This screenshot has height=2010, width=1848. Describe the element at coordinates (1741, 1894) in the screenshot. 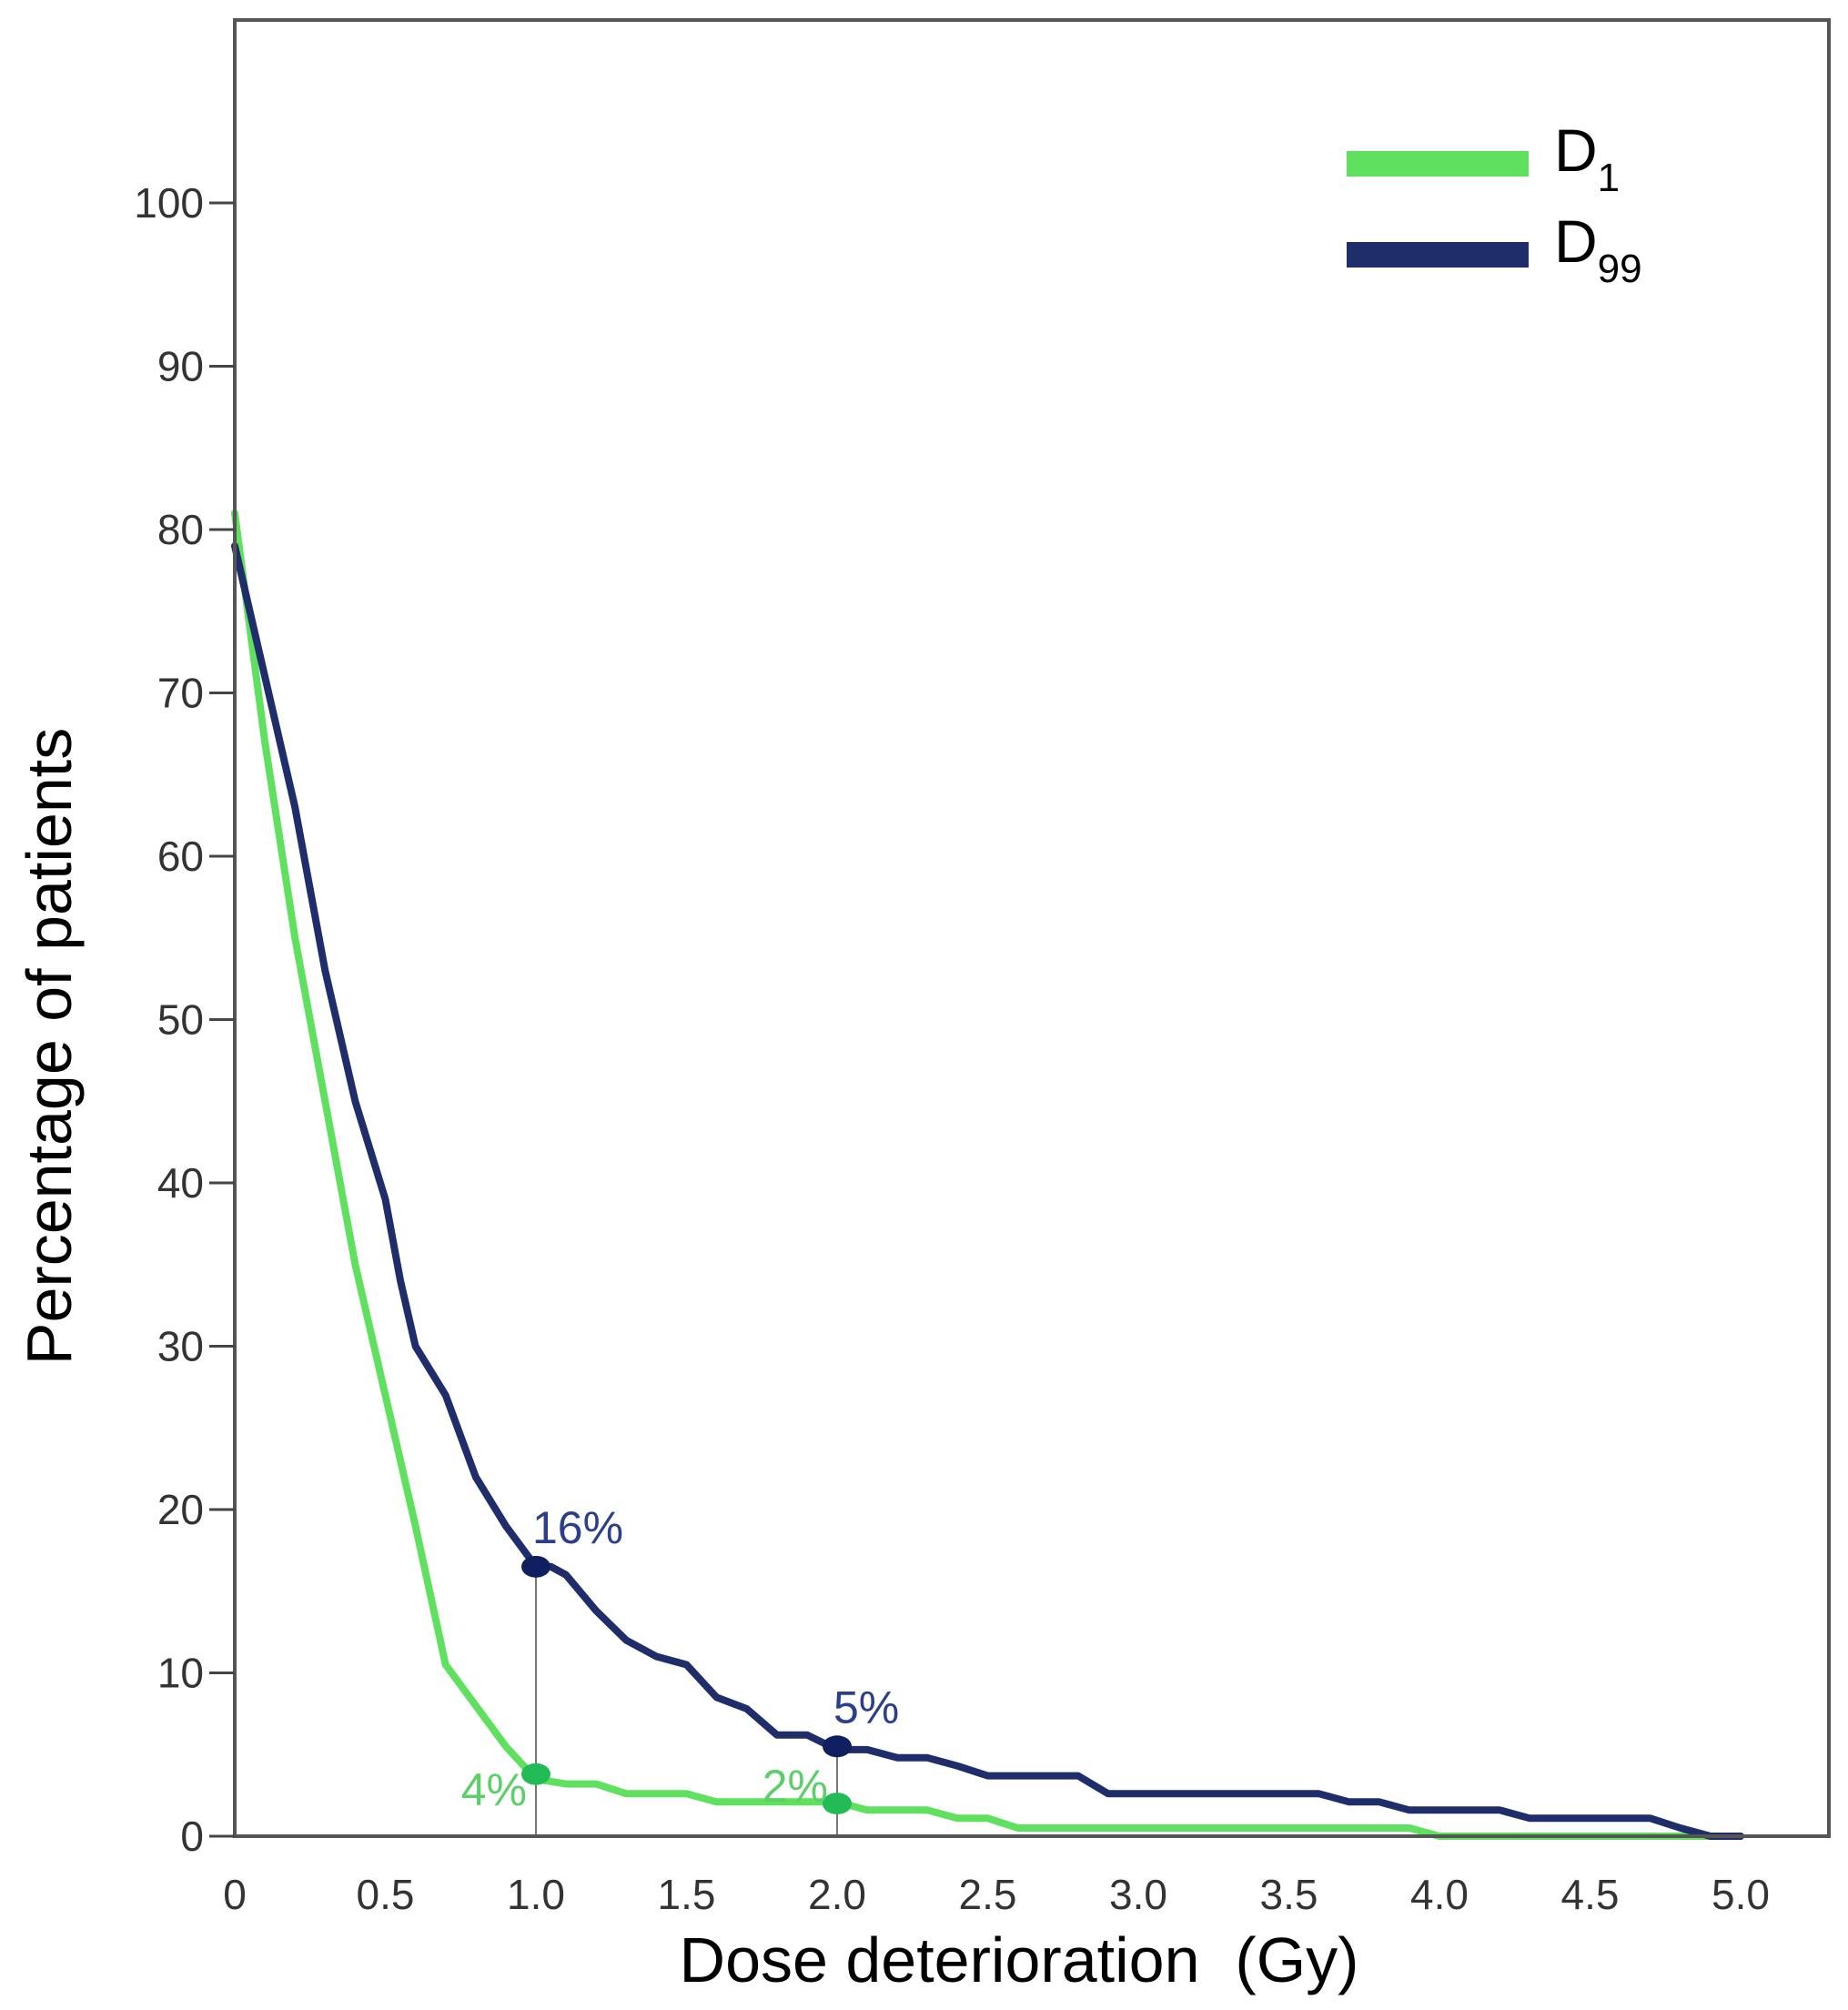

I see `x-tick-label: 5.0` at that location.